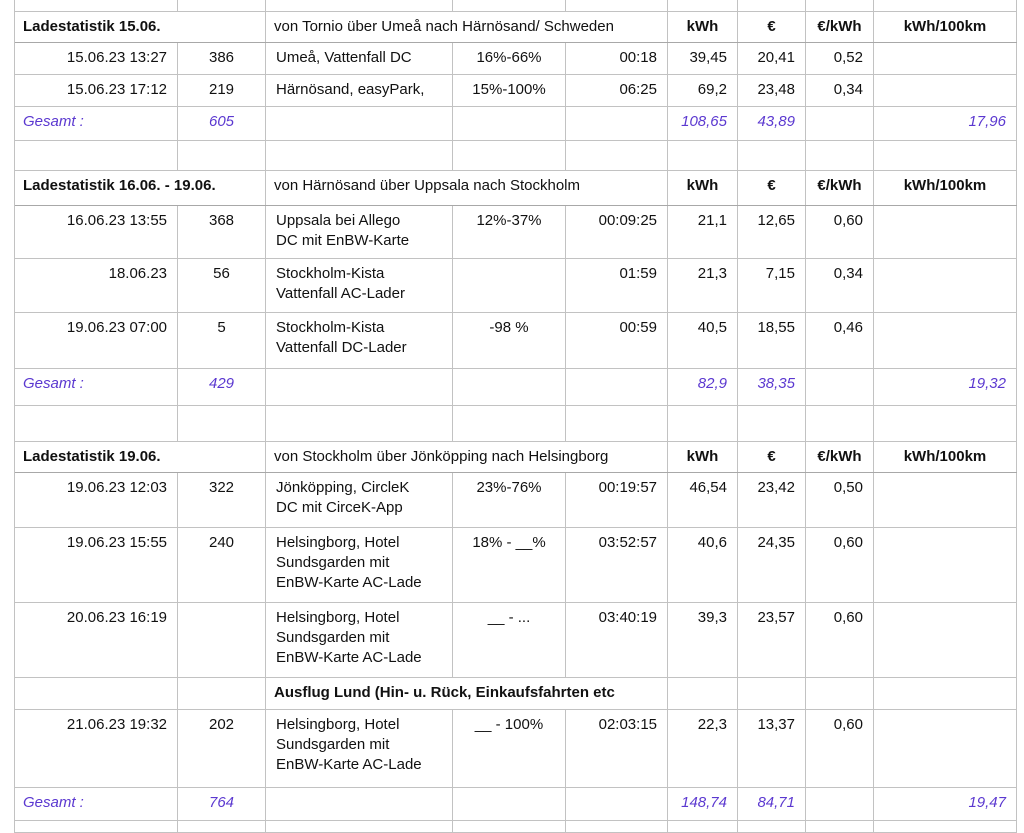 This screenshot has width=1024, height=833. What do you see at coordinates (703, 188) in the screenshot?
I see `column-header-kwh: kWh` at bounding box center [703, 188].